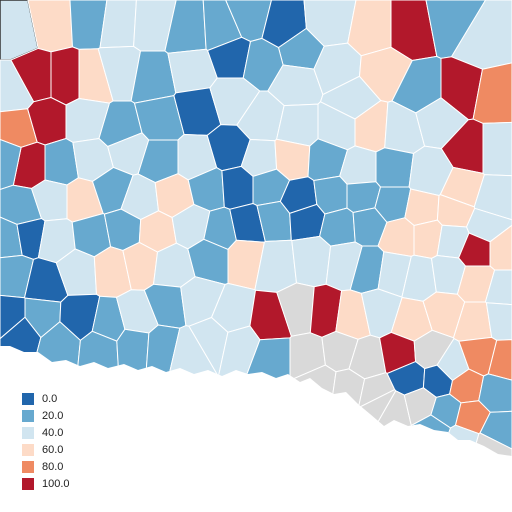 The width and height of the screenshot is (512, 512). I want to click on legend-item: 20.0, so click(46, 416).